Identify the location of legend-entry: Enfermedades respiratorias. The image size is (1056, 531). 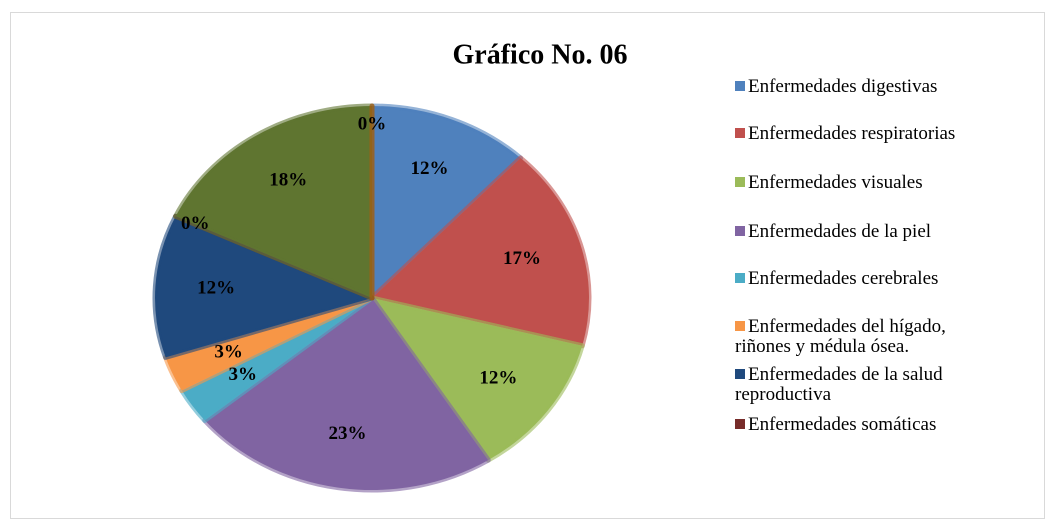
(885, 134).